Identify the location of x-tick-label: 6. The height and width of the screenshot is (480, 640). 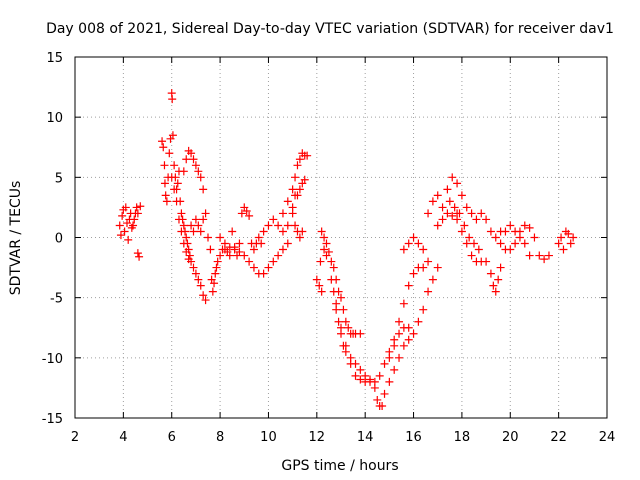
(172, 437).